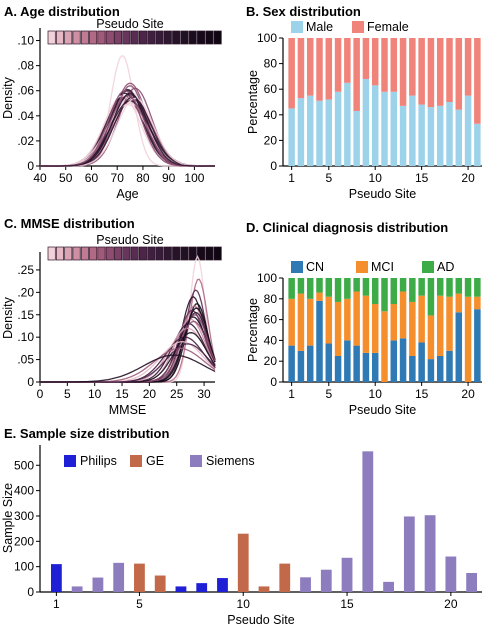 Image resolution: width=489 pixels, height=627 pixels. Describe the element at coordinates (127, 194) in the screenshot. I see `panel-a-xlabel: Age` at that location.